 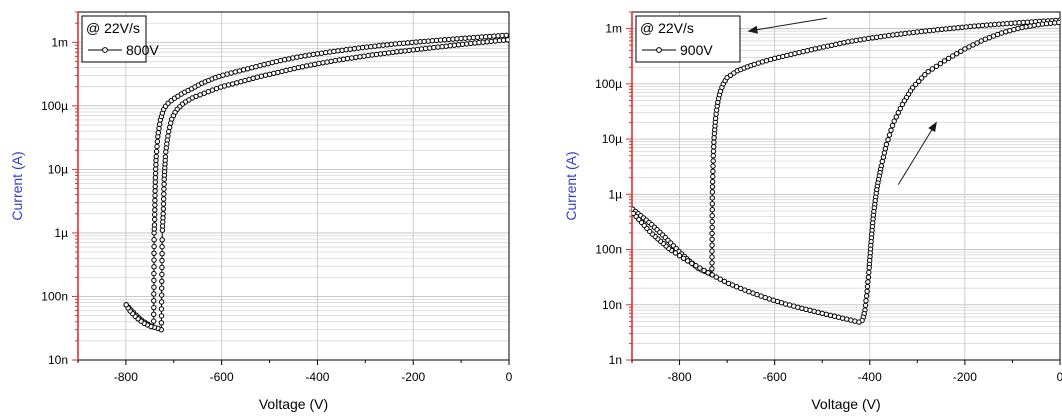 What do you see at coordinates (845, 404) in the screenshot?
I see `x-axis-title: Voltage (V)` at bounding box center [845, 404].